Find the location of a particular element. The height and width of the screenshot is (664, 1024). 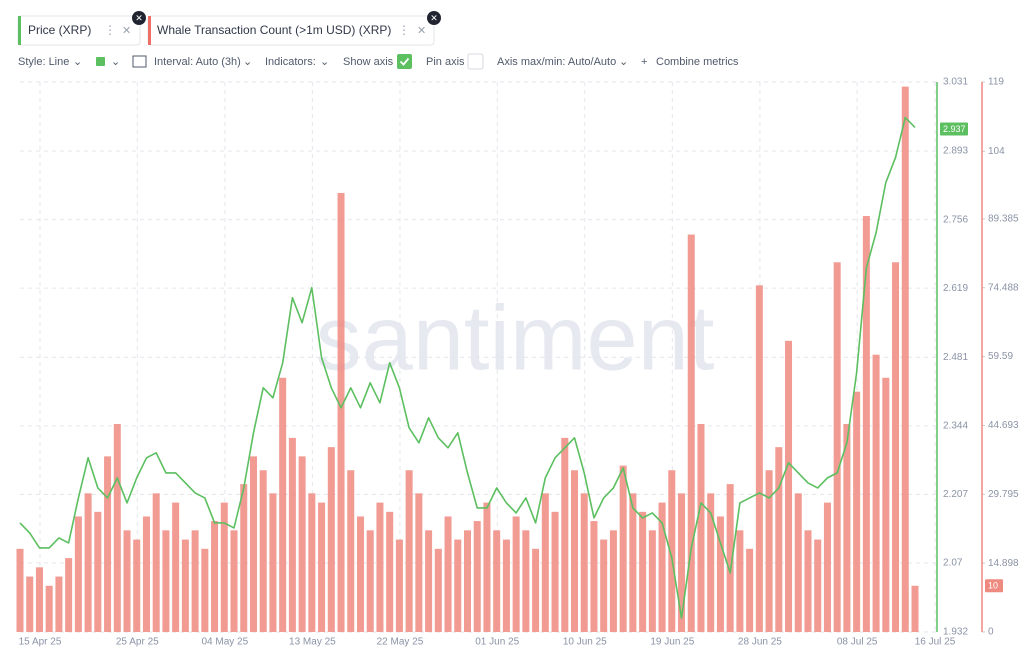

y2-tick-label: 119 is located at coordinates (996, 82).